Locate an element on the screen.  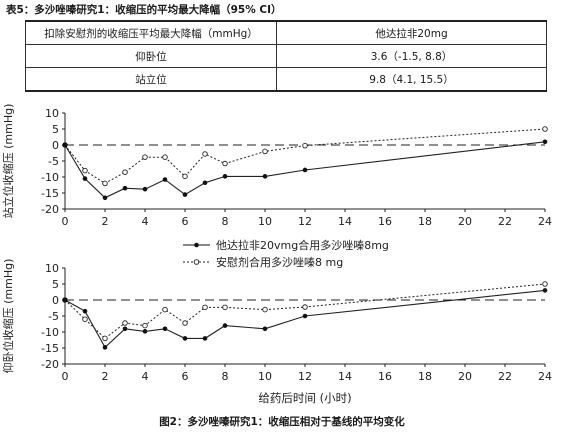
y-axis-label: 仰卧位收缩压 (mmHg) is located at coordinates (8, 316).